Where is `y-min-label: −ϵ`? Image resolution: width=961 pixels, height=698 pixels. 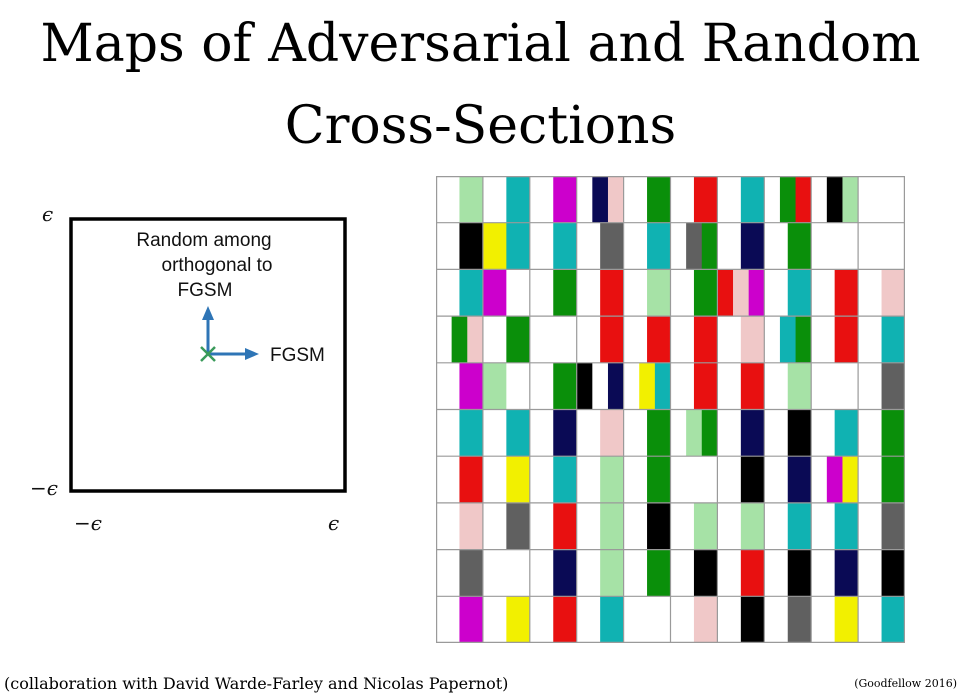
y-min-label: −ϵ is located at coordinates (44, 488).